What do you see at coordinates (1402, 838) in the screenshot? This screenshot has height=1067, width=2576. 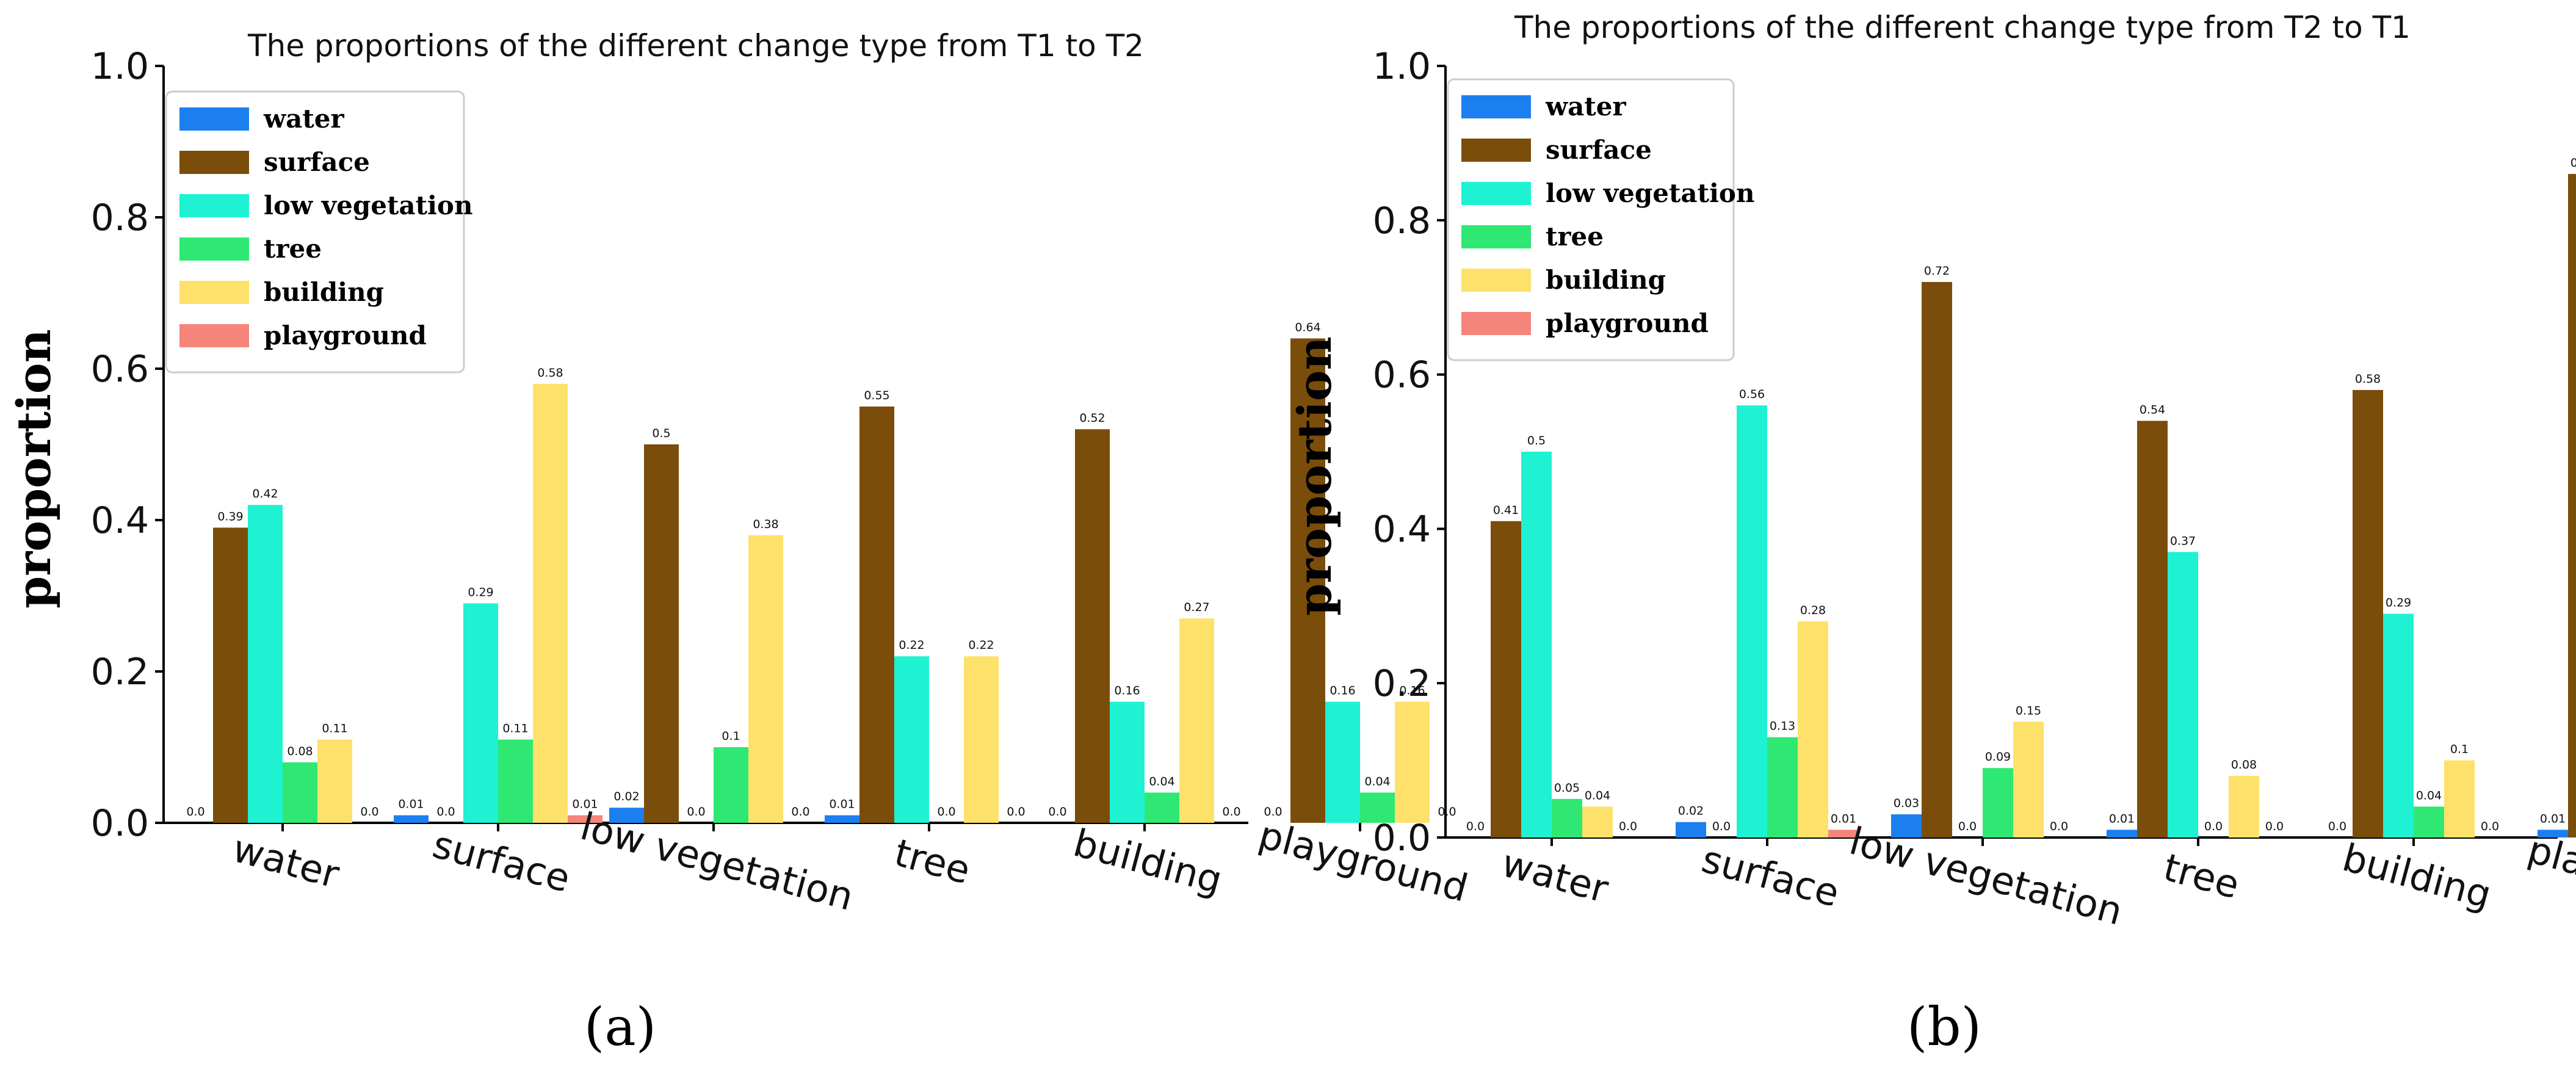 I see `y-tick-label: 0.0` at bounding box center [1402, 838].